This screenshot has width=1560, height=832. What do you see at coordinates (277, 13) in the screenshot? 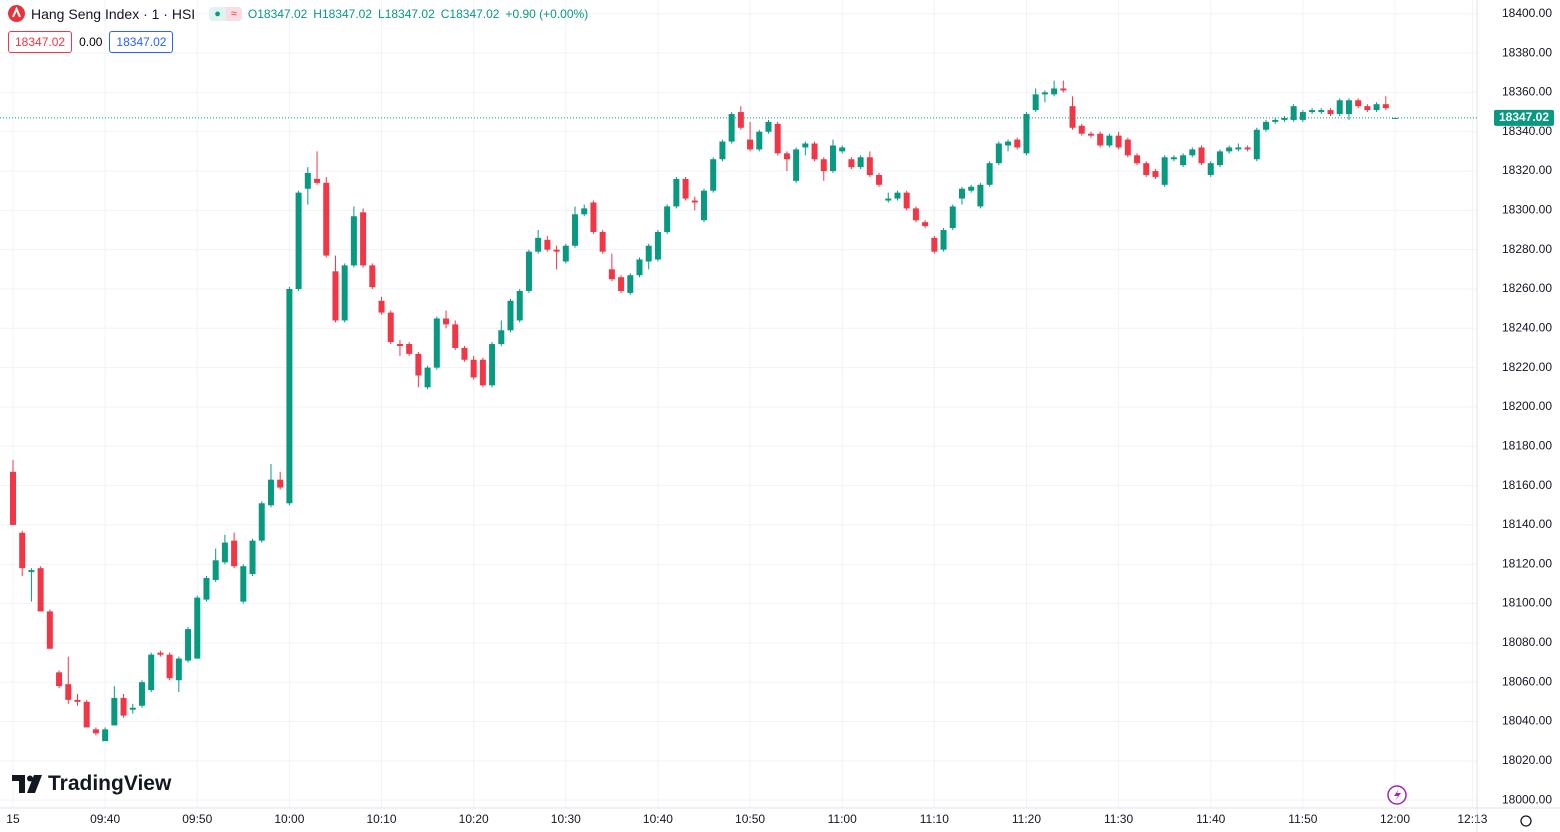
I see `legend-open: O18347.02` at bounding box center [277, 13].